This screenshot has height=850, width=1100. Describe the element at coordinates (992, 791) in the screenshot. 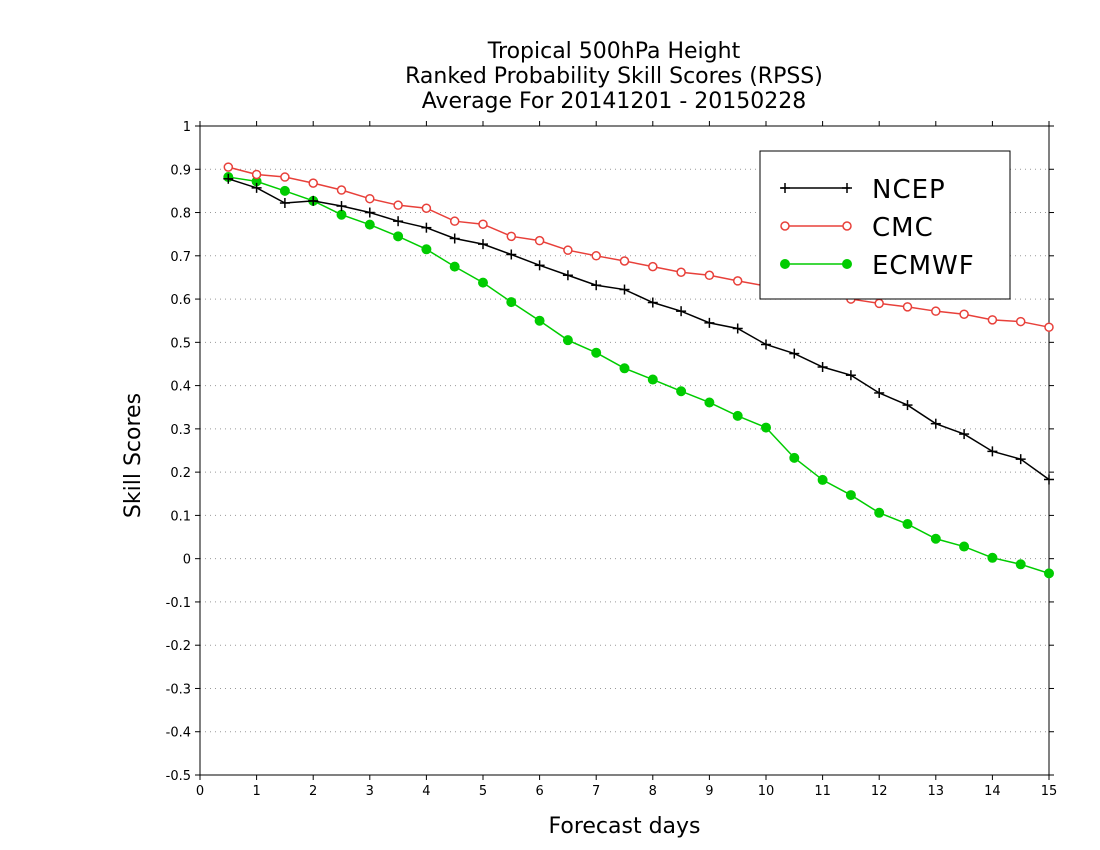

I see `x-tick-label: 14` at that location.